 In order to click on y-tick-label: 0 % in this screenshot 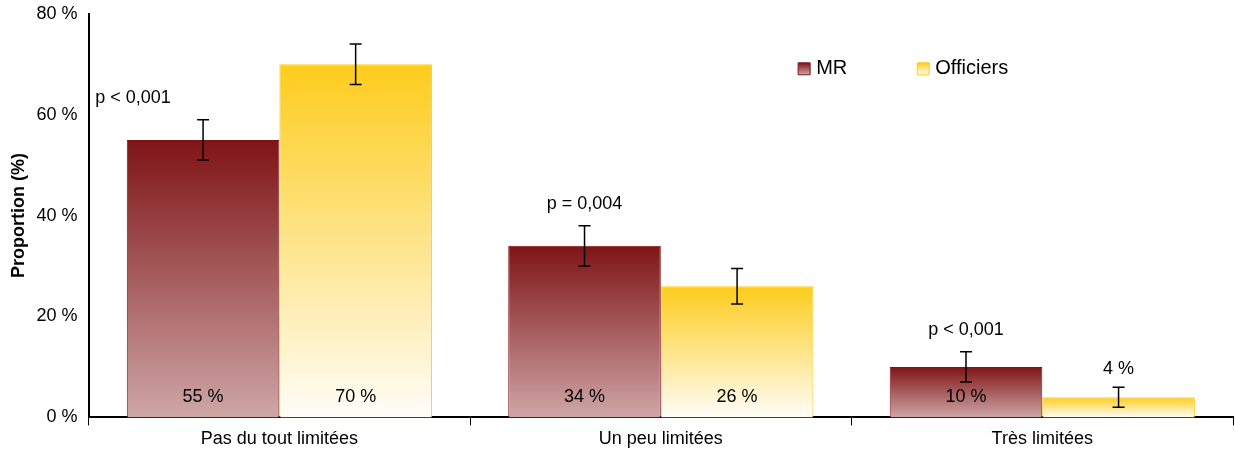, I will do `click(62, 416)`.